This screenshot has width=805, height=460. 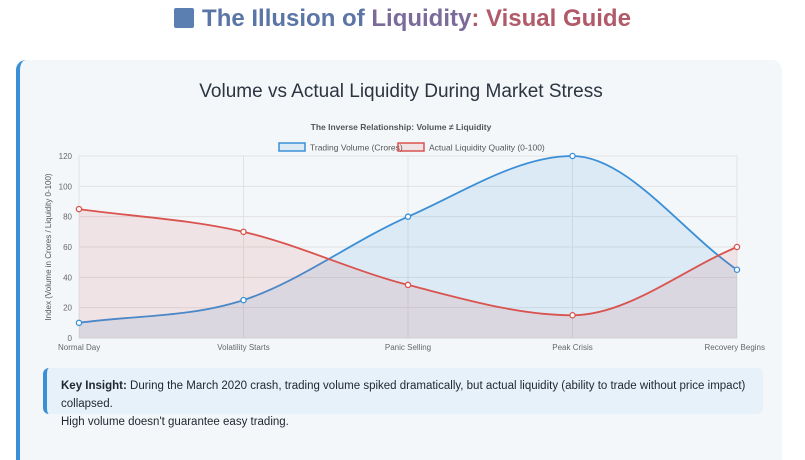 What do you see at coordinates (67, 217) in the screenshot?
I see `y-tick-label-4: 80` at bounding box center [67, 217].